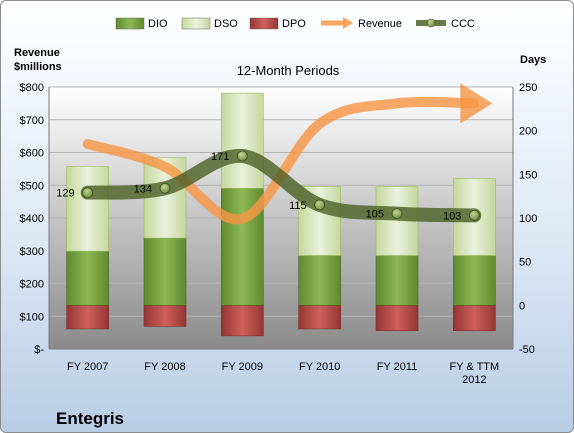 The width and height of the screenshot is (574, 433). I want to click on right-tick-label: 150, so click(528, 175).